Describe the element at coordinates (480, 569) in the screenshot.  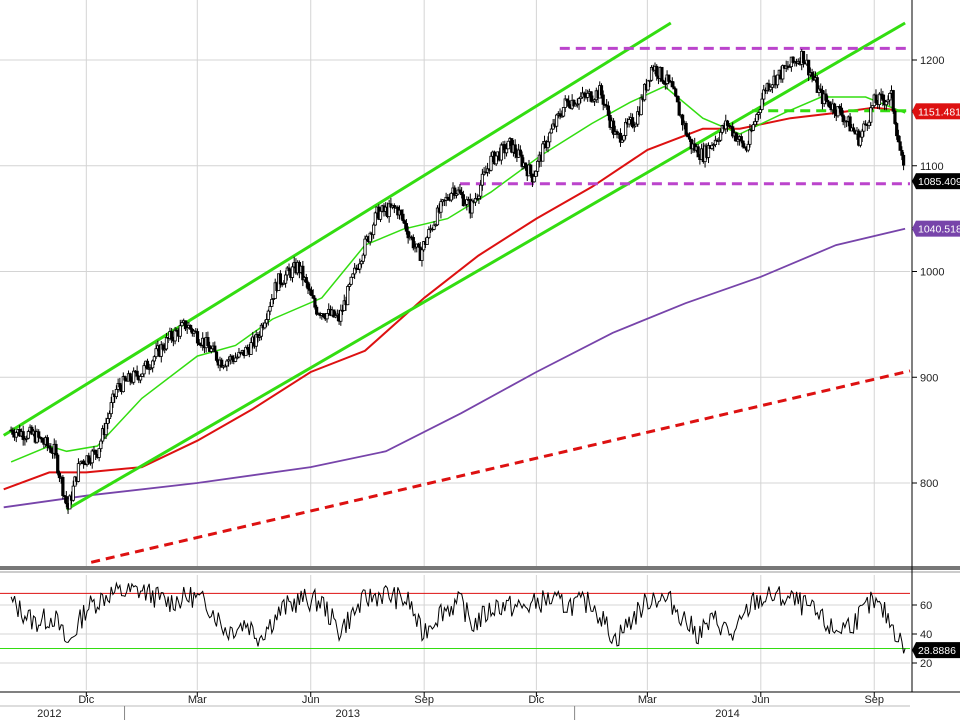
I see `panel-separator` at that location.